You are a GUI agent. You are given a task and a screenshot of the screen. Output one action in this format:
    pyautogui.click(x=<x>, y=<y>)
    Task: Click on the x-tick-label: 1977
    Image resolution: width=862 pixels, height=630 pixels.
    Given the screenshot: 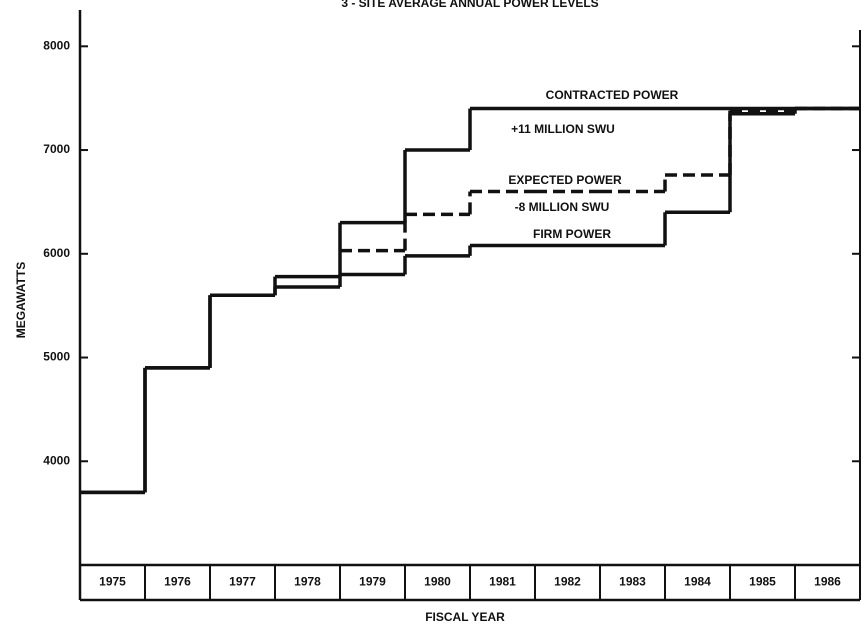 What is the action you would take?
    pyautogui.click(x=242, y=582)
    